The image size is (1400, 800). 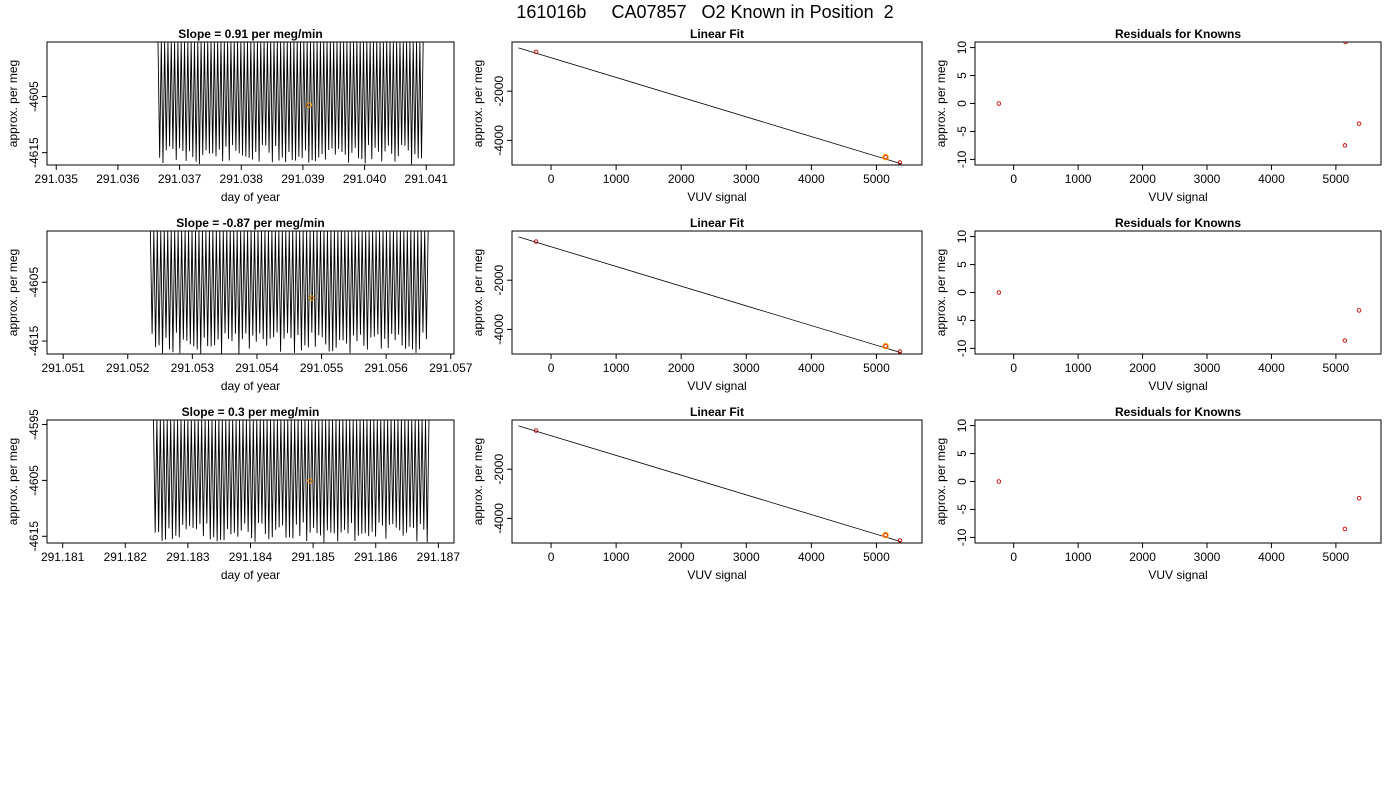 I want to click on x-tick-label: 291.036, so click(x=118, y=179).